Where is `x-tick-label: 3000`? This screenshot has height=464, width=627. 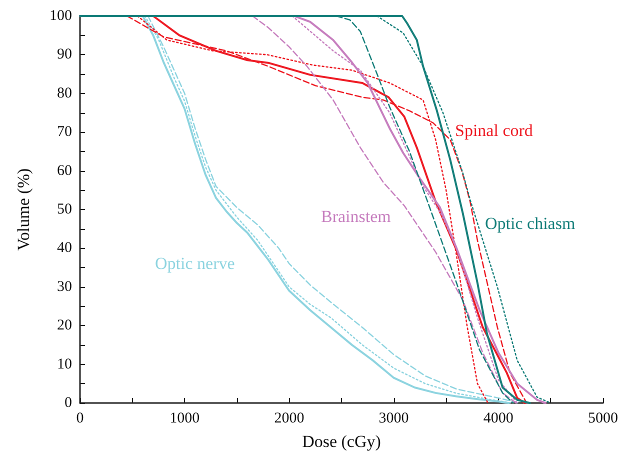 x-tick-label: 3000 is located at coordinates (393, 418).